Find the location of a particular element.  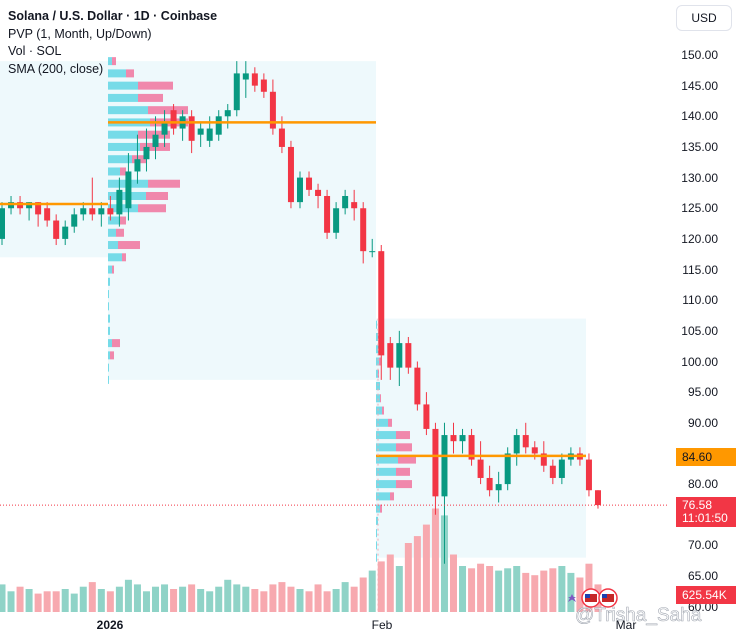

price-tick-label: 120.00 is located at coordinates (699, 238).